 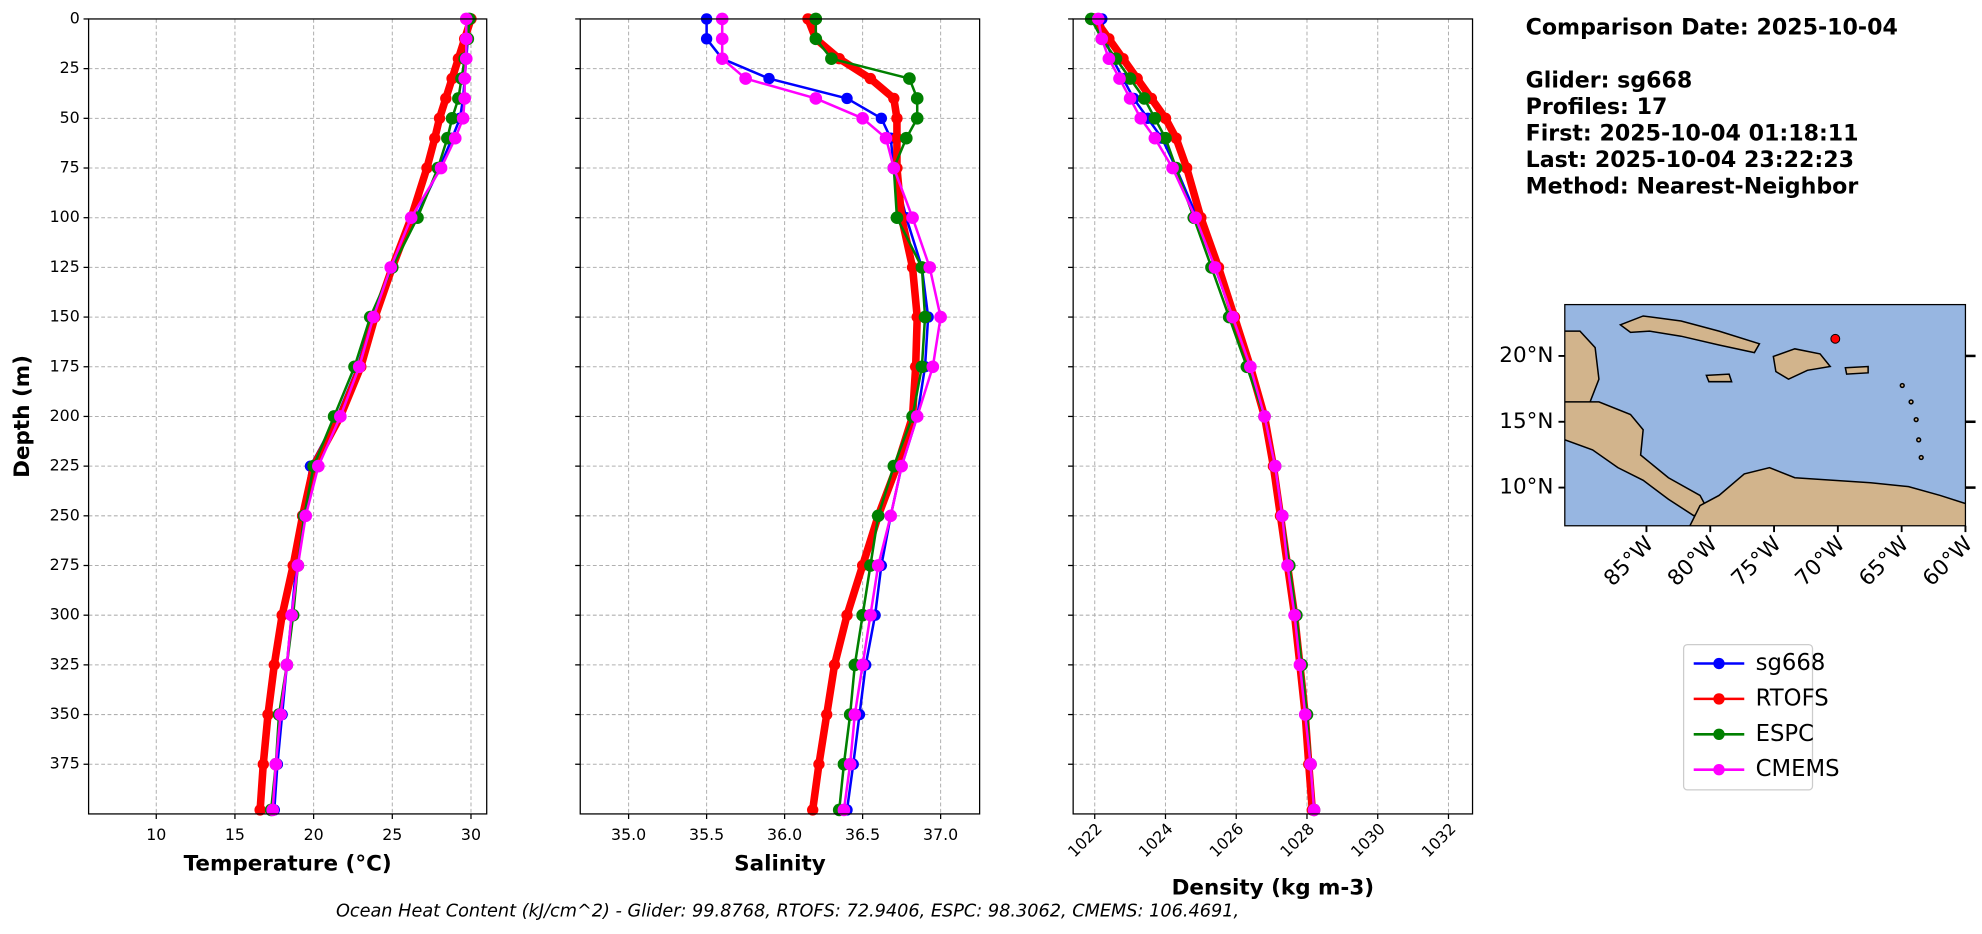 I want to click on y-tick-label: 125, so click(x=65, y=266).